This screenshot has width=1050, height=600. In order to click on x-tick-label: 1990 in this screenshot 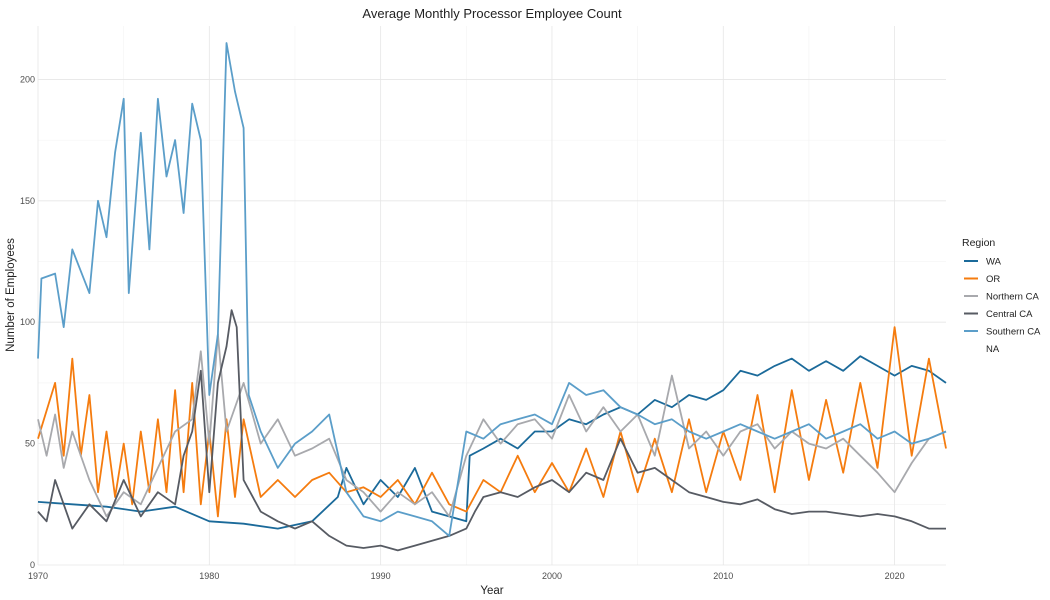, I will do `click(381, 576)`.